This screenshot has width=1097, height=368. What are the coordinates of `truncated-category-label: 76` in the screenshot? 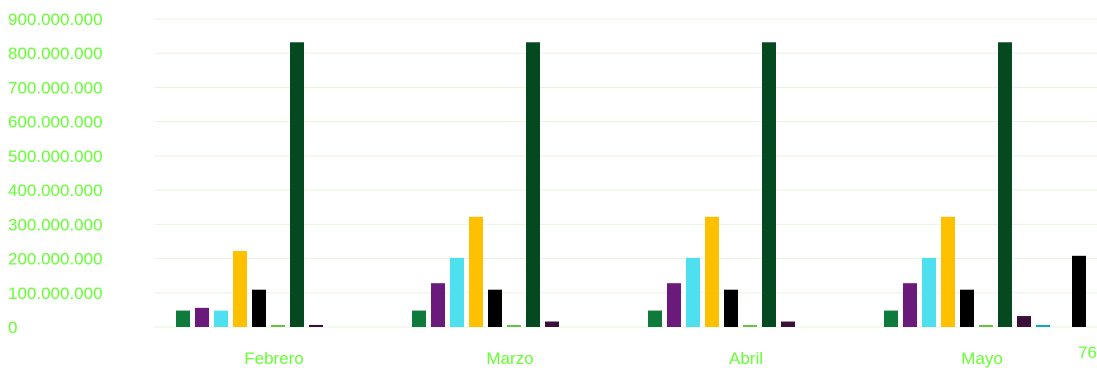 It's located at (1087, 352).